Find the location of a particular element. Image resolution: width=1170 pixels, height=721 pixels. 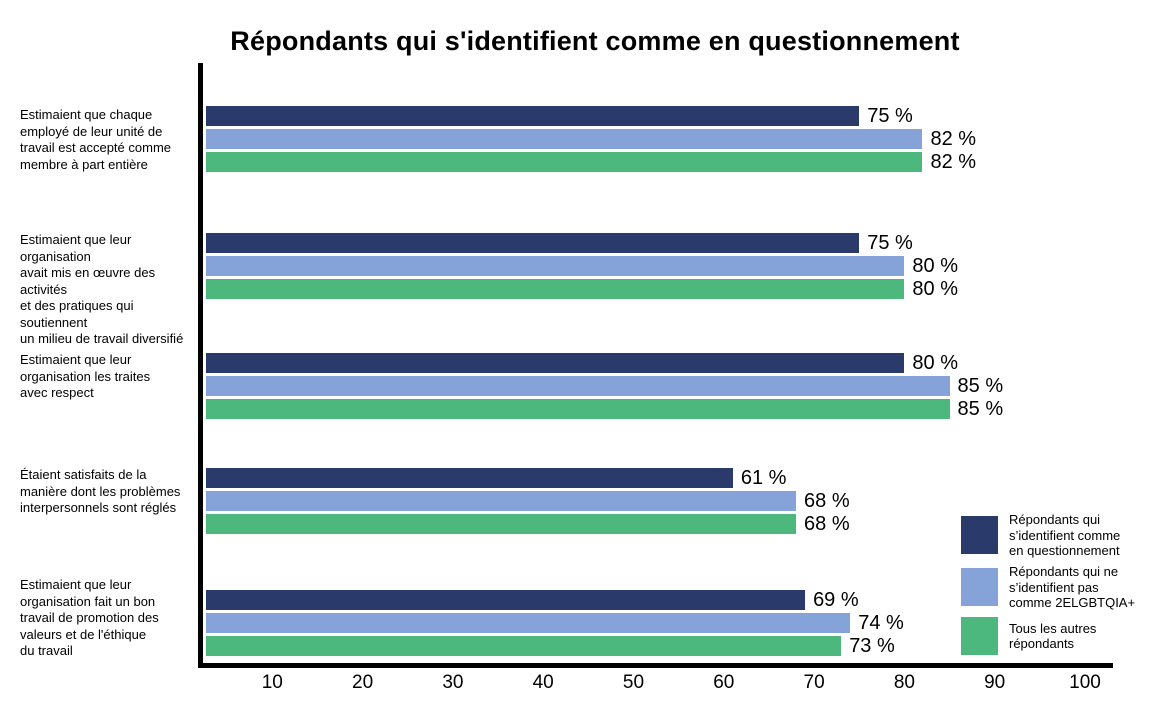

x-tick-label: 70 is located at coordinates (814, 682).